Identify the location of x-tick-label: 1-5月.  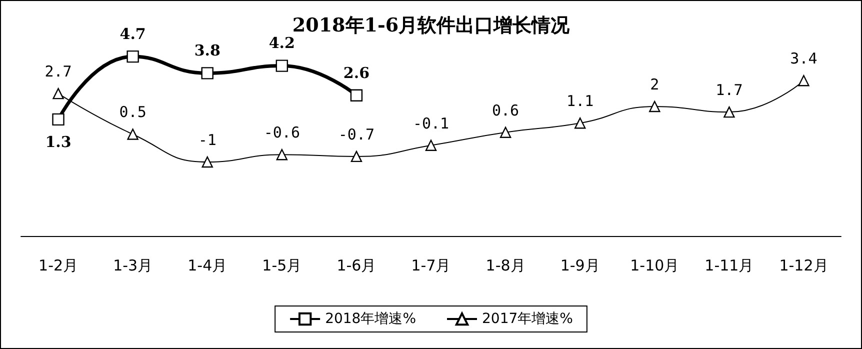
(282, 265).